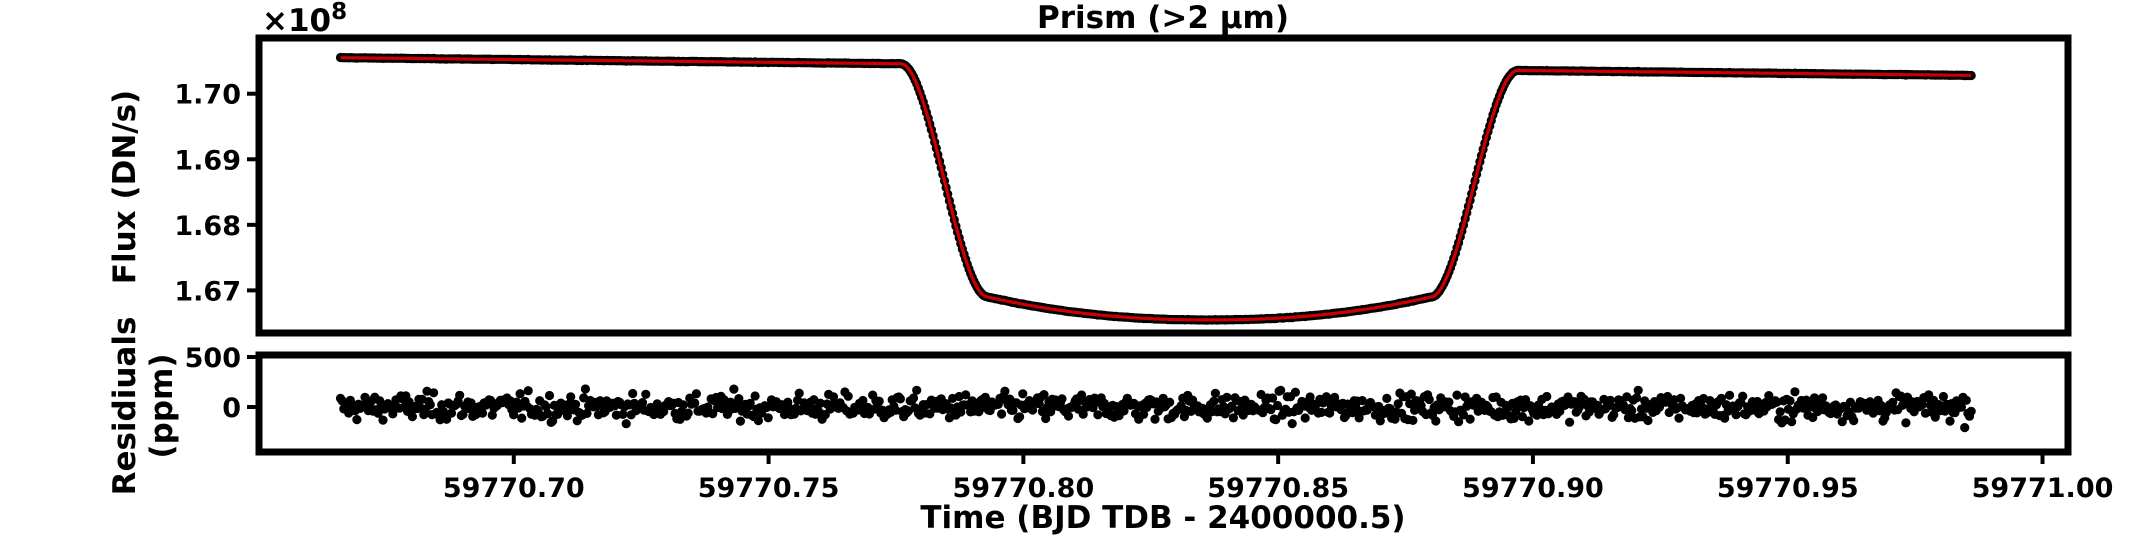 This screenshot has width=2152, height=538. What do you see at coordinates (125, 406) in the screenshot?
I see `residuals-y-axis-label-line1: Residiuals` at bounding box center [125, 406].